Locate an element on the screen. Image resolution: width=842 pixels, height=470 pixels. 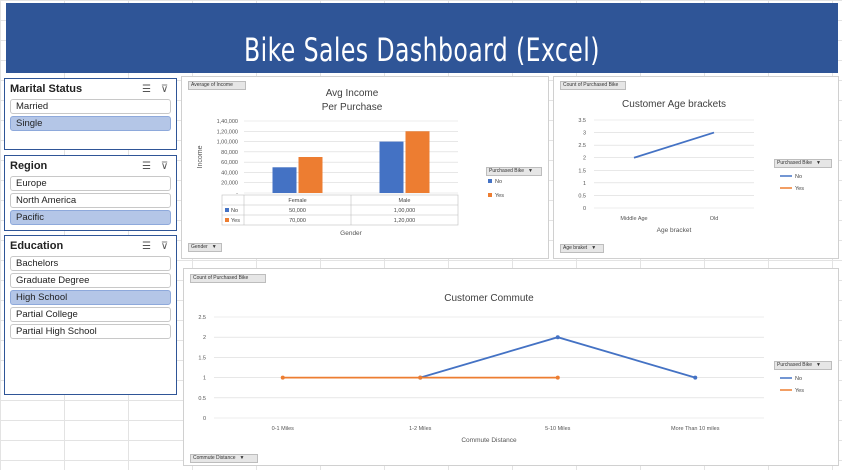
x-axis-label: Gender is located at coordinates (351, 233).